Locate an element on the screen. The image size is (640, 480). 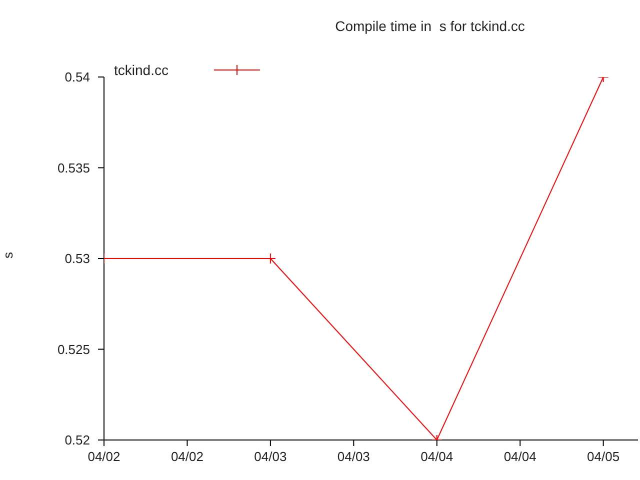
y-tick-label: 0.53 is located at coordinates (77, 258).